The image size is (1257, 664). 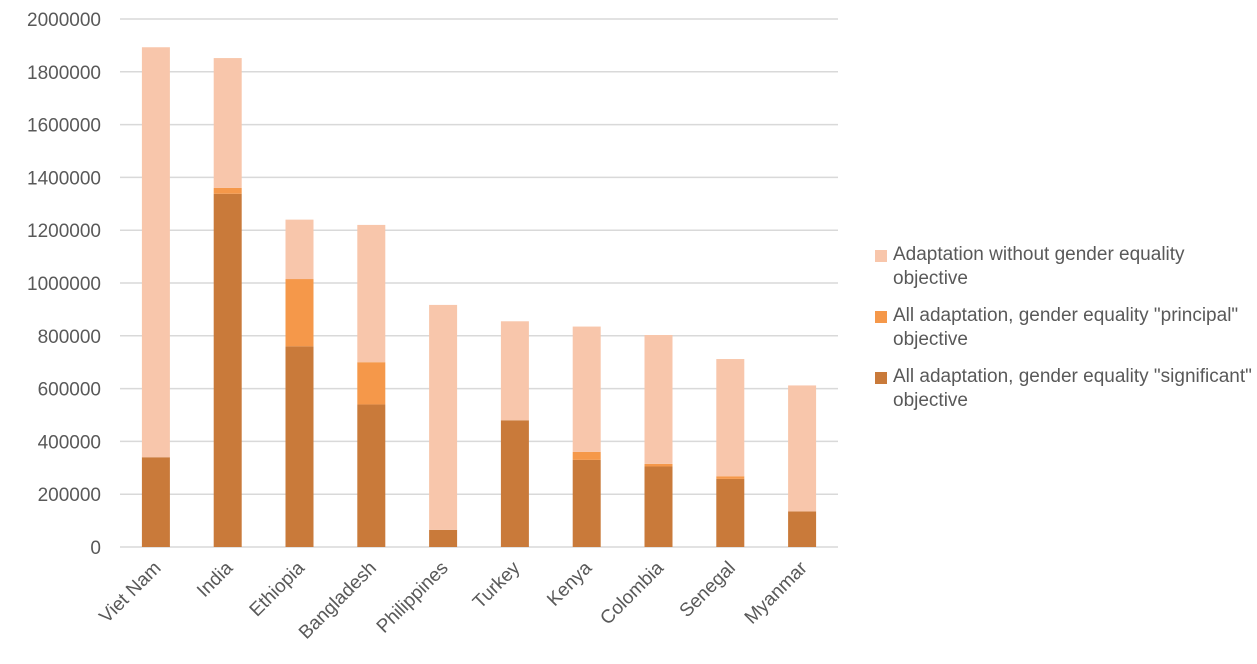 What do you see at coordinates (413, 598) in the screenshot?
I see `x-tick-label: Philippines` at bounding box center [413, 598].